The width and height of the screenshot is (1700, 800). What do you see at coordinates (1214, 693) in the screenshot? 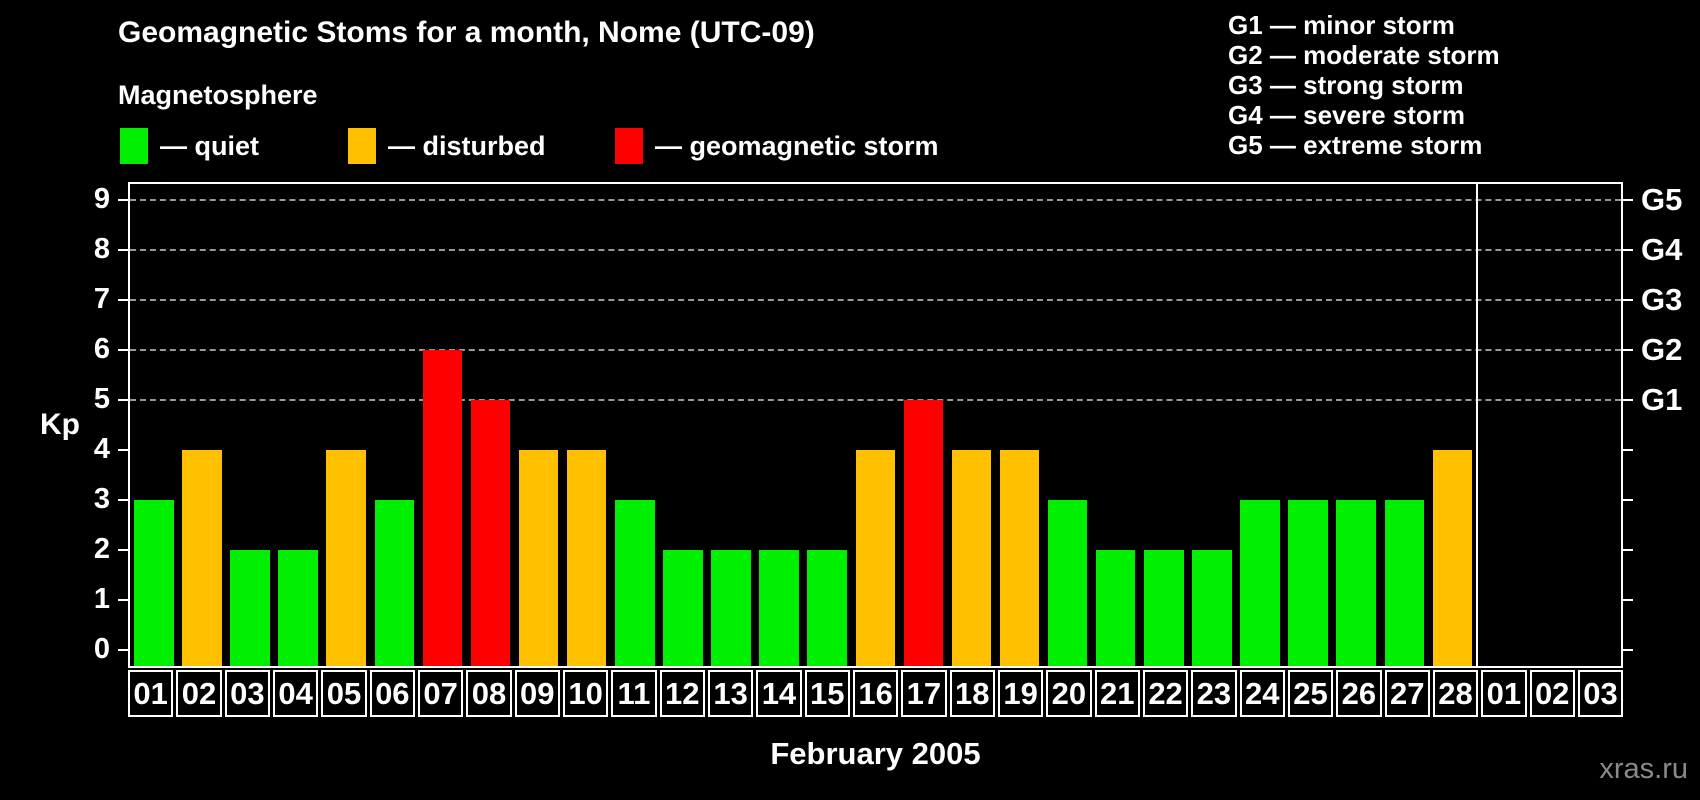
I see `day-label-box-feb-23: 23` at bounding box center [1214, 693].